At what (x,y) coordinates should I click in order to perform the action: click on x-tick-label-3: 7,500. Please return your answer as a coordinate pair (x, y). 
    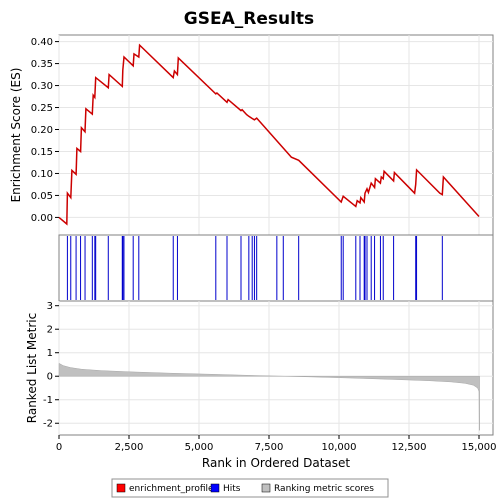
    Looking at the image, I should click on (269, 447).